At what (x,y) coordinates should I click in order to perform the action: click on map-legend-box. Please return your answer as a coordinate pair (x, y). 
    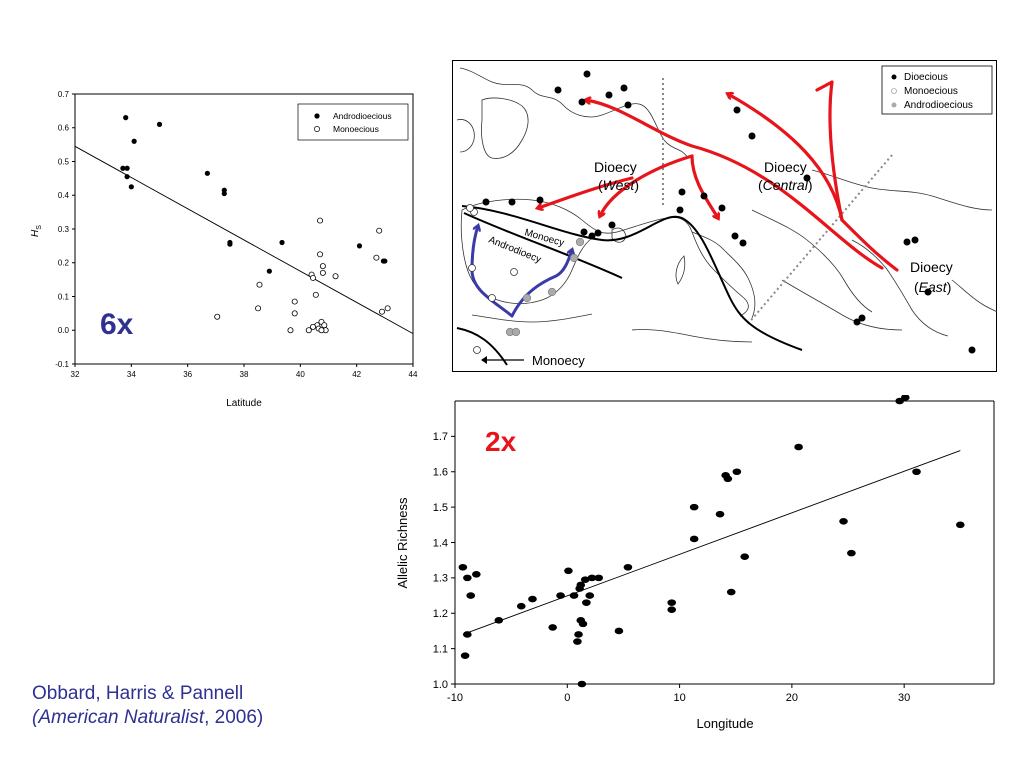
    Looking at the image, I should click on (937, 90).